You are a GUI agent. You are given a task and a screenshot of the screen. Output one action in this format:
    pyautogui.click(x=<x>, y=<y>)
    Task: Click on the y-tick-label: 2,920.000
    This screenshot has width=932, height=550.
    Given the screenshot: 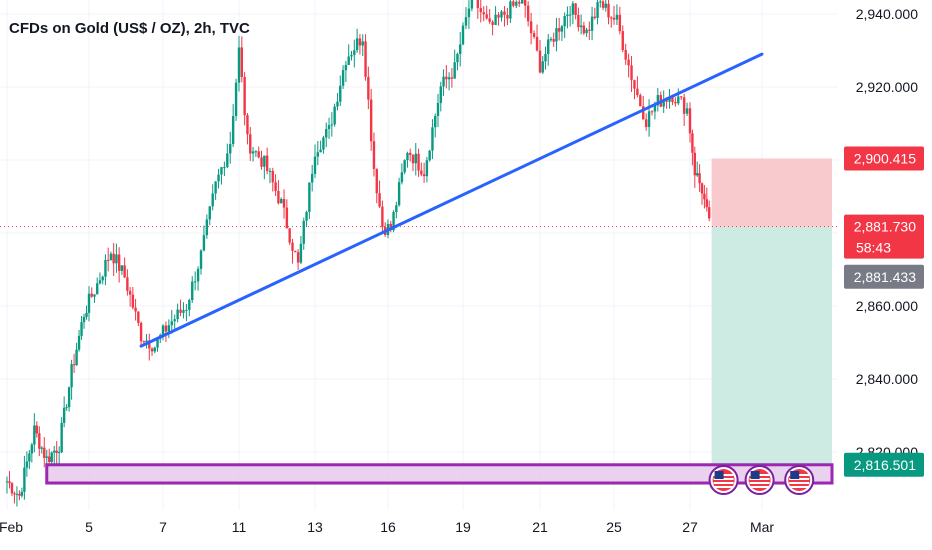 What is the action you would take?
    pyautogui.click(x=887, y=87)
    